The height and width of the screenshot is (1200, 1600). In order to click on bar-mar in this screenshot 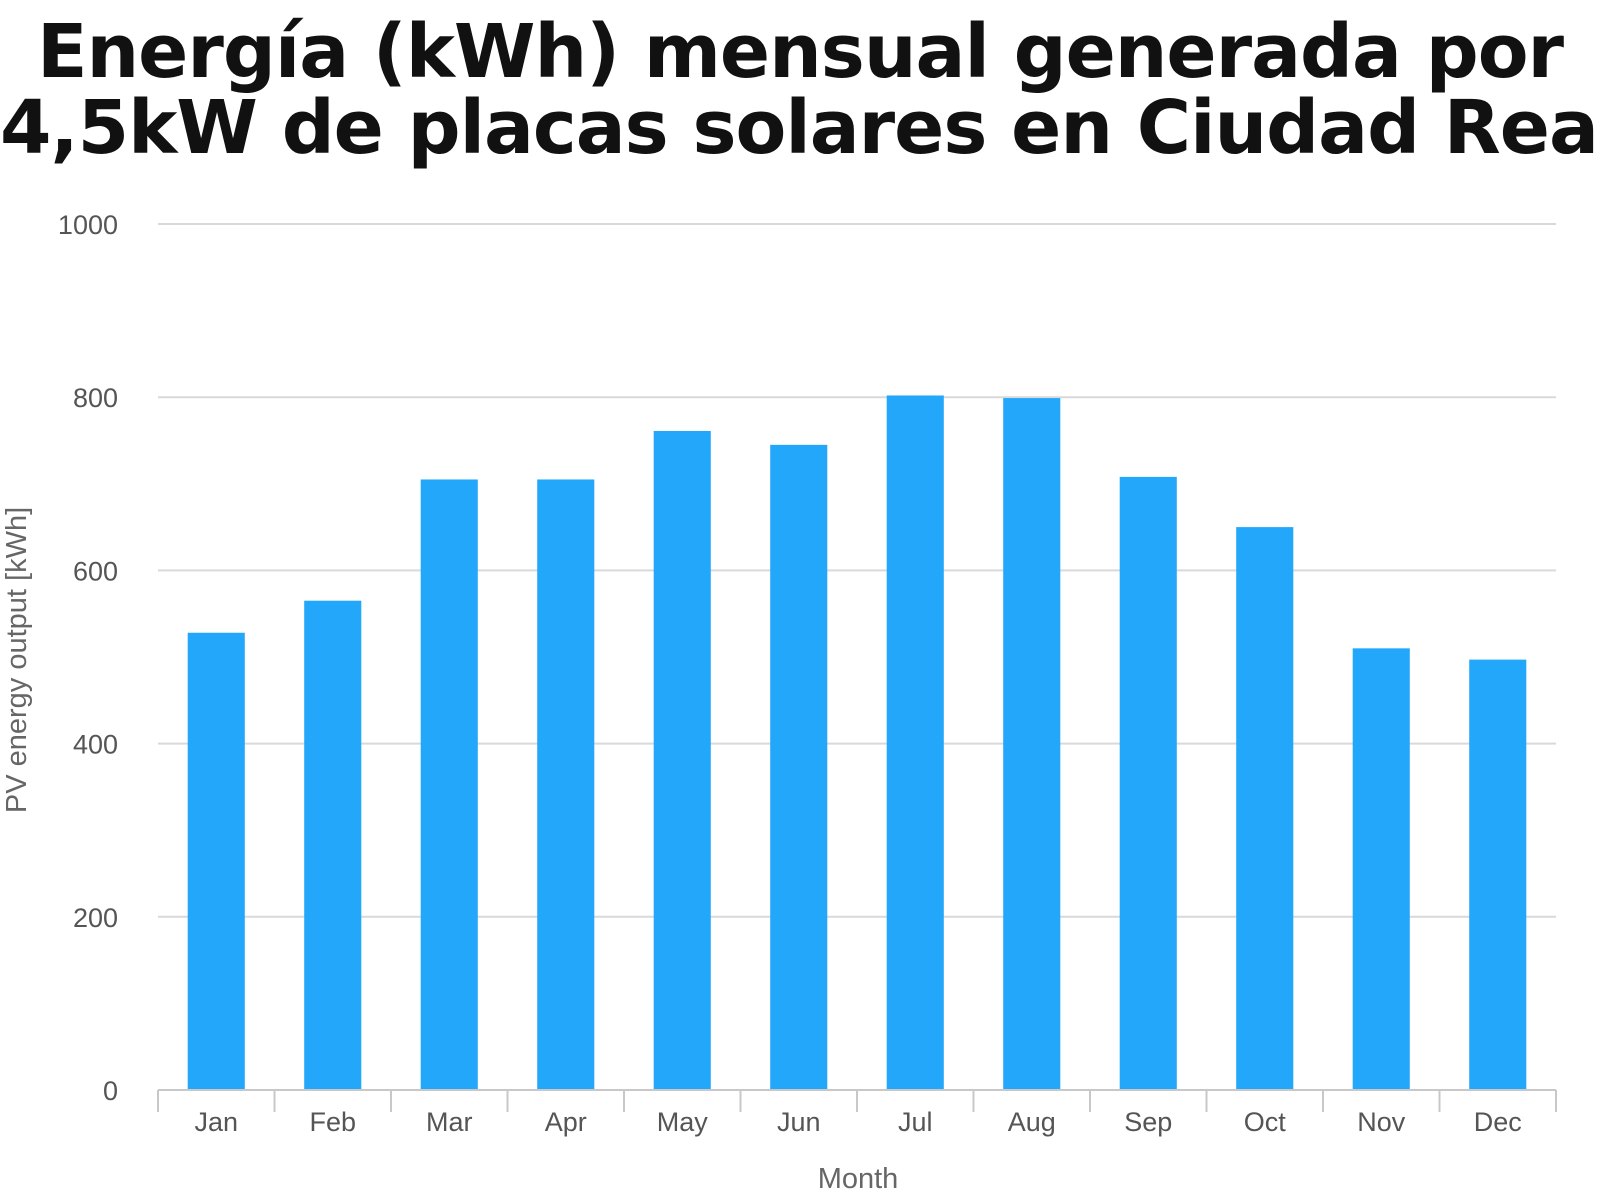, I will do `click(449, 785)`.